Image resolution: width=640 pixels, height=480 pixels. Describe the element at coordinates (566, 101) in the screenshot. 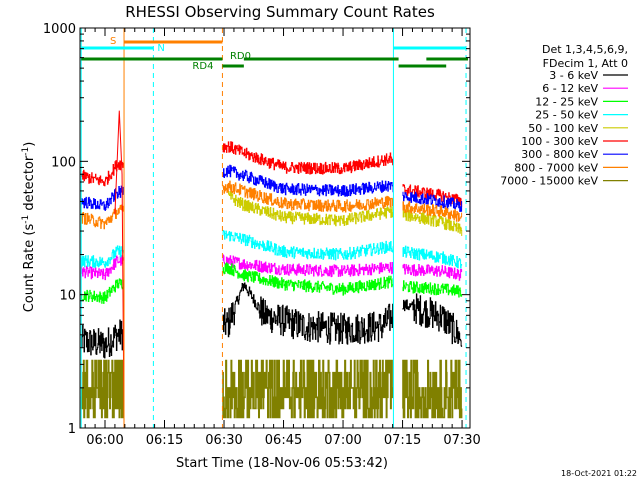

I see `legend-label-3: 12 - 25 keV` at that location.